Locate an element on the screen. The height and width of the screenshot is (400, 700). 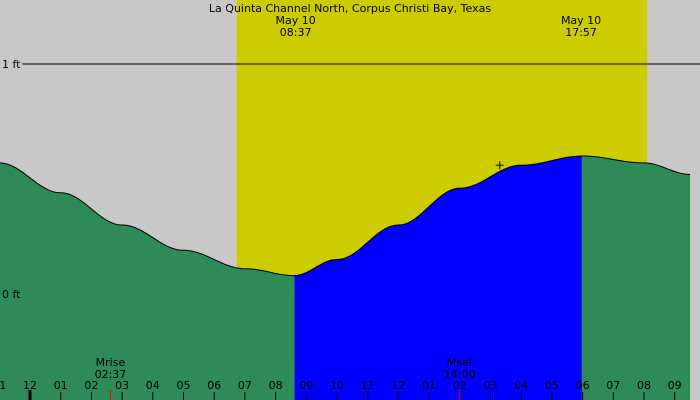
x-tick-label-6: 05 is located at coordinates (184, 385).